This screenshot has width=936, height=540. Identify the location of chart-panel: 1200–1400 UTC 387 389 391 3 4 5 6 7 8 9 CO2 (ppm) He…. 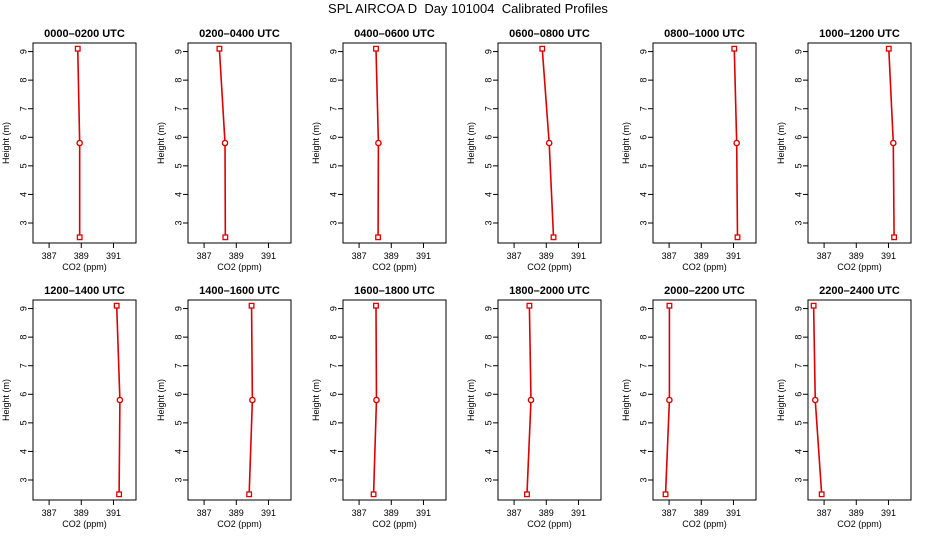
(69, 407).